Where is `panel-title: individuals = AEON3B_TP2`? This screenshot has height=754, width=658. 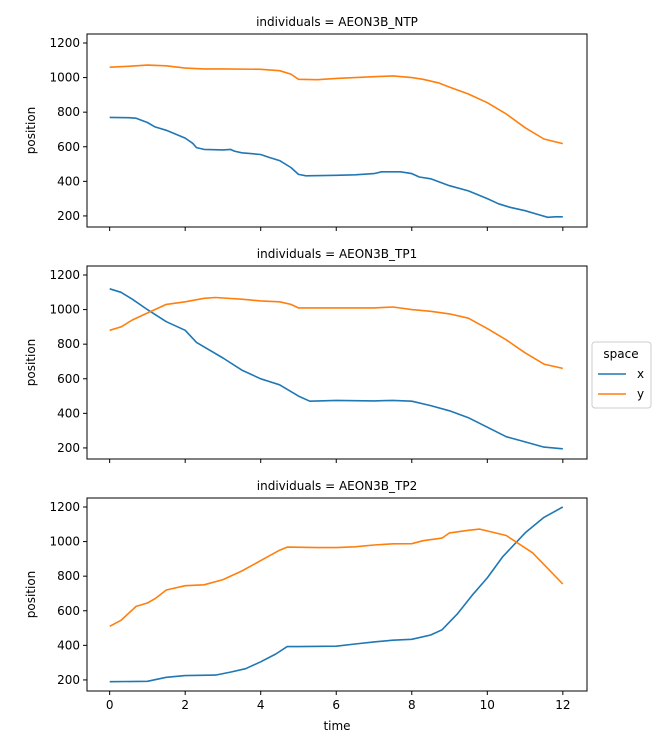 panel-title: individuals = AEON3B_TP2 is located at coordinates (337, 486).